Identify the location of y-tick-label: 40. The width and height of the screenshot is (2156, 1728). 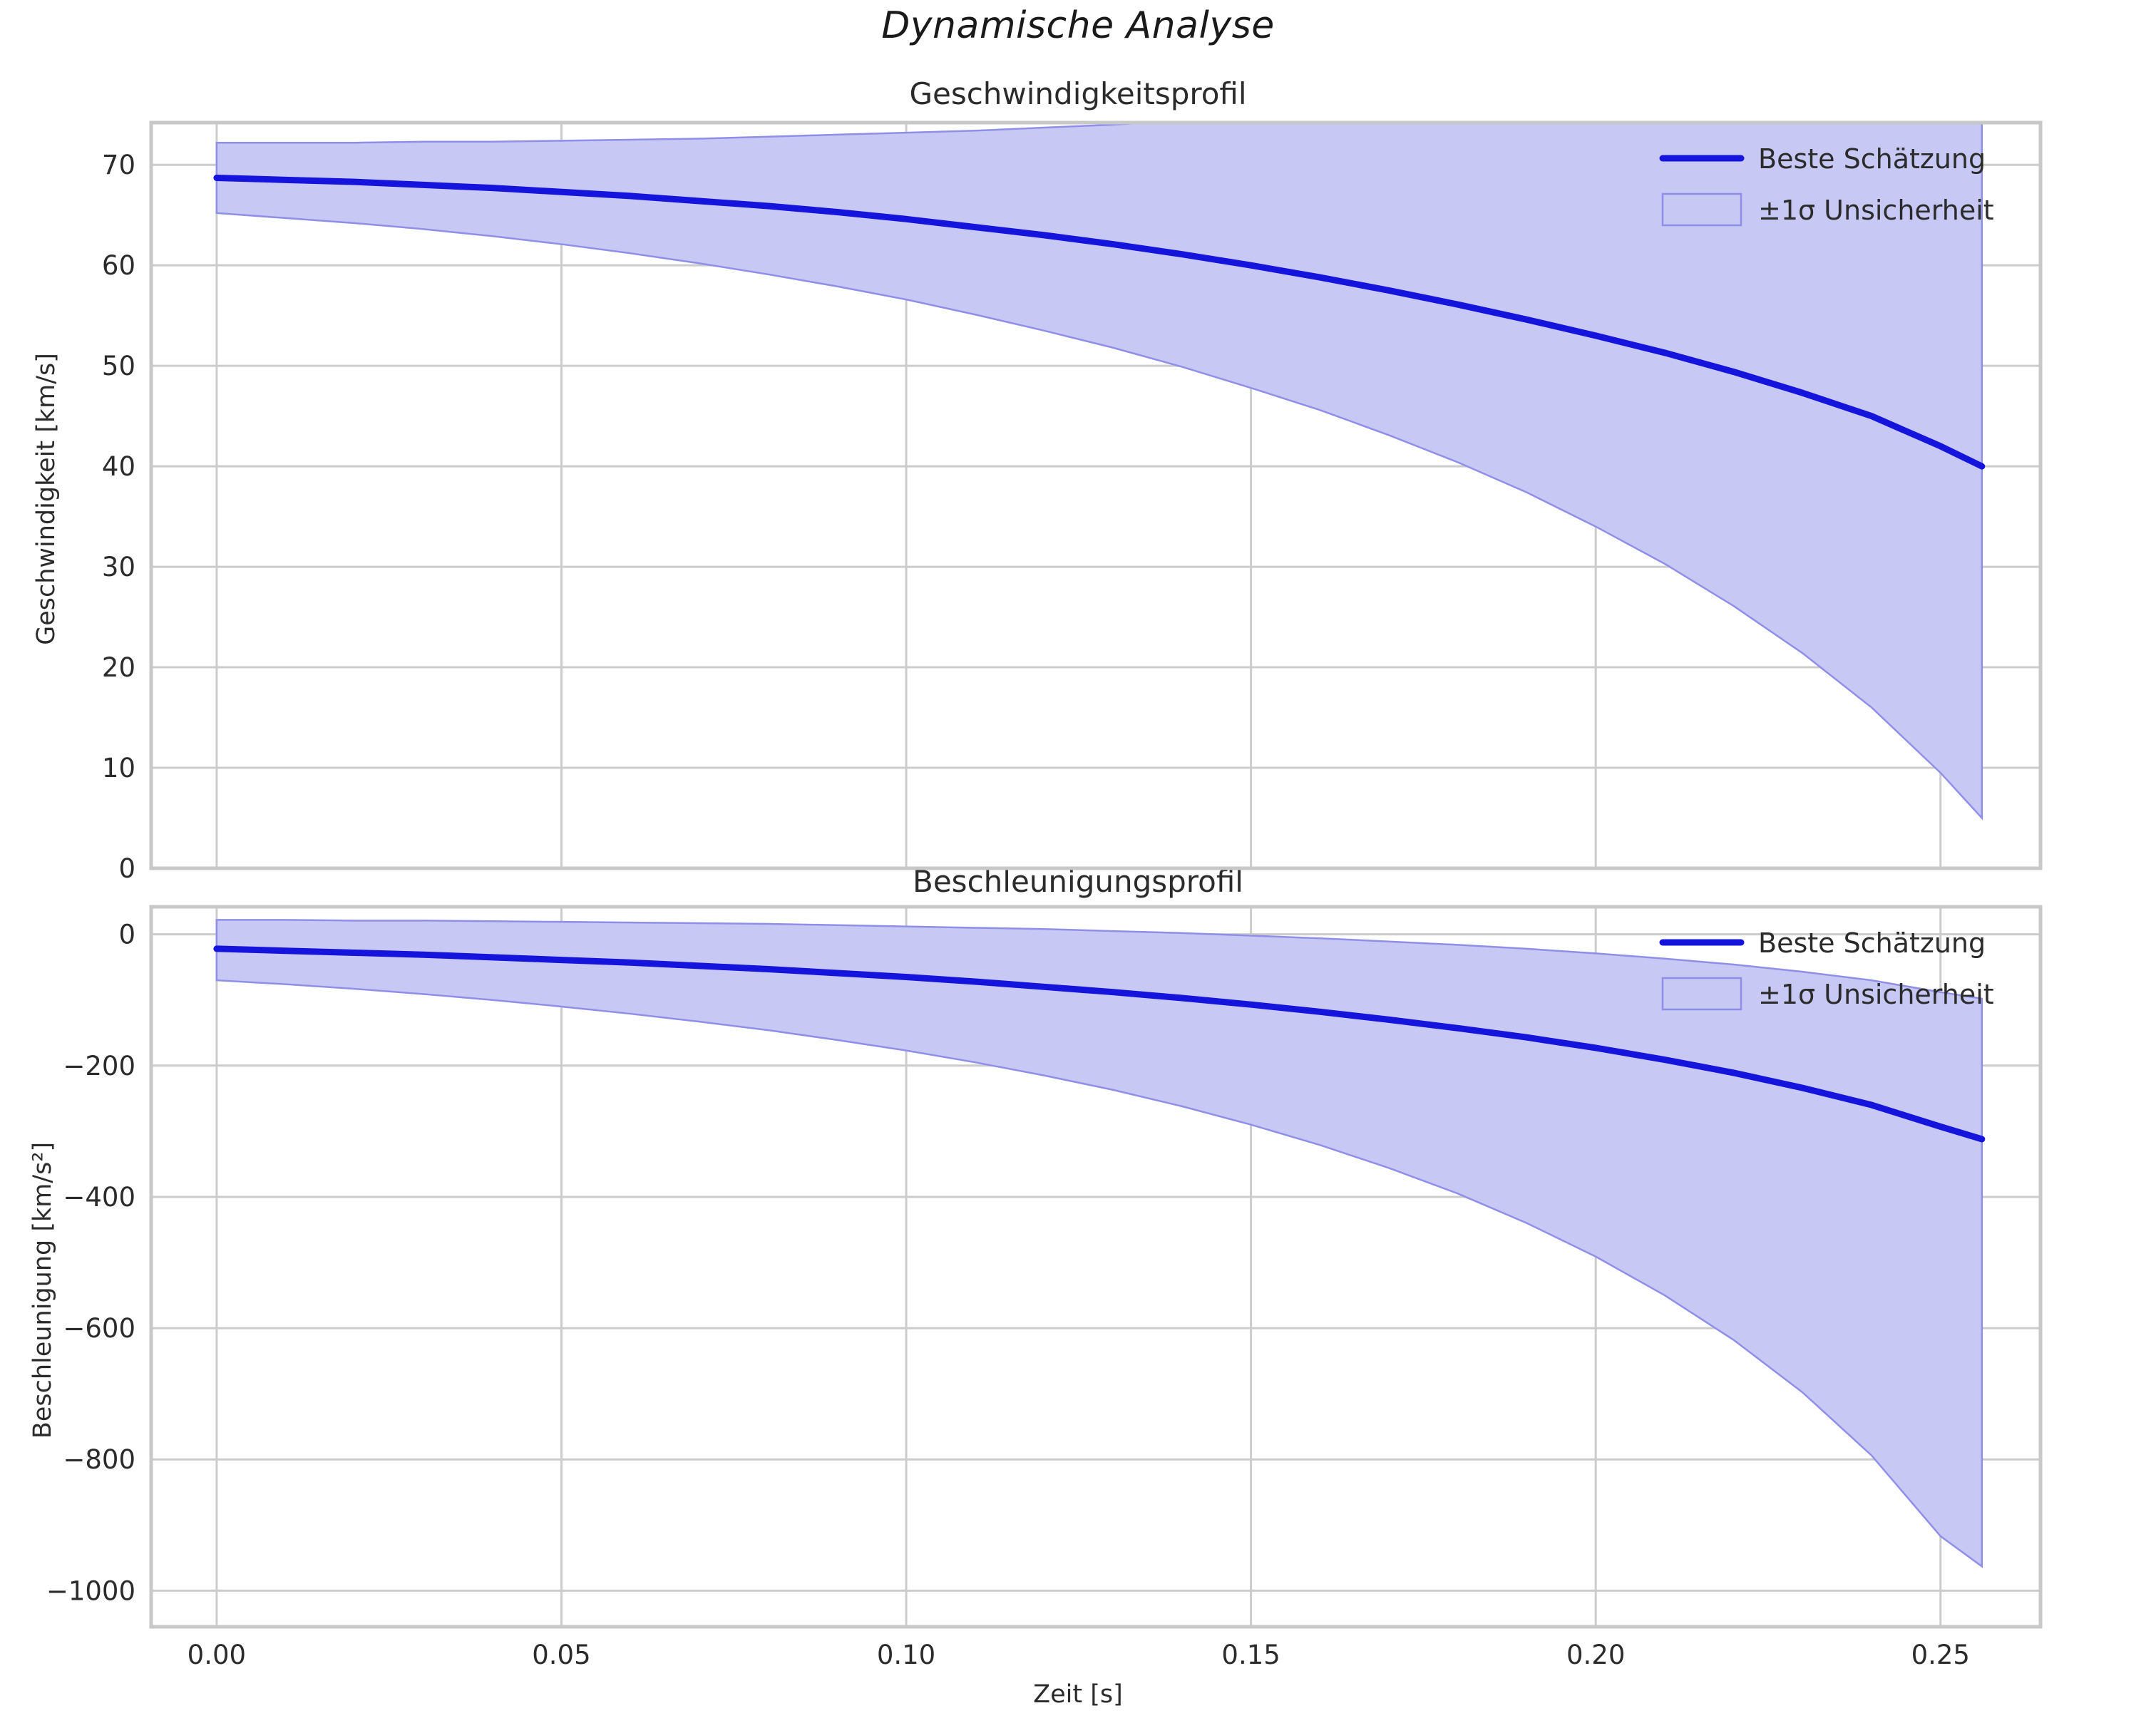
(118, 466).